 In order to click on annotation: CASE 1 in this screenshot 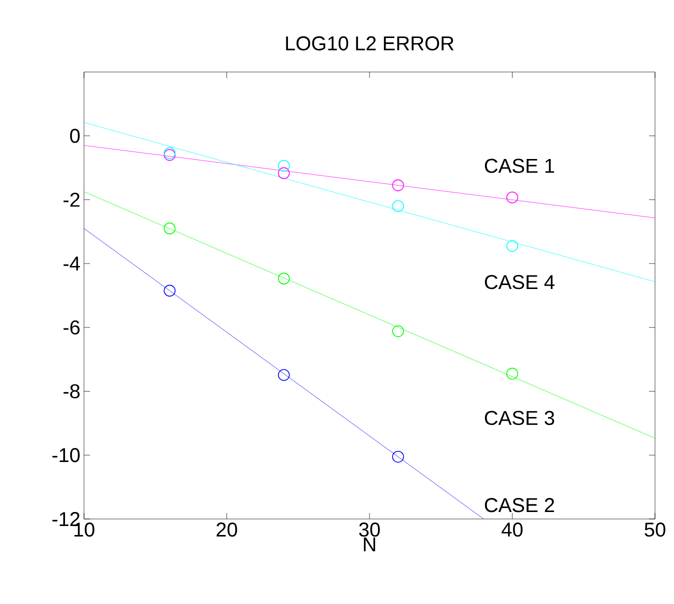, I will do `click(519, 165)`.